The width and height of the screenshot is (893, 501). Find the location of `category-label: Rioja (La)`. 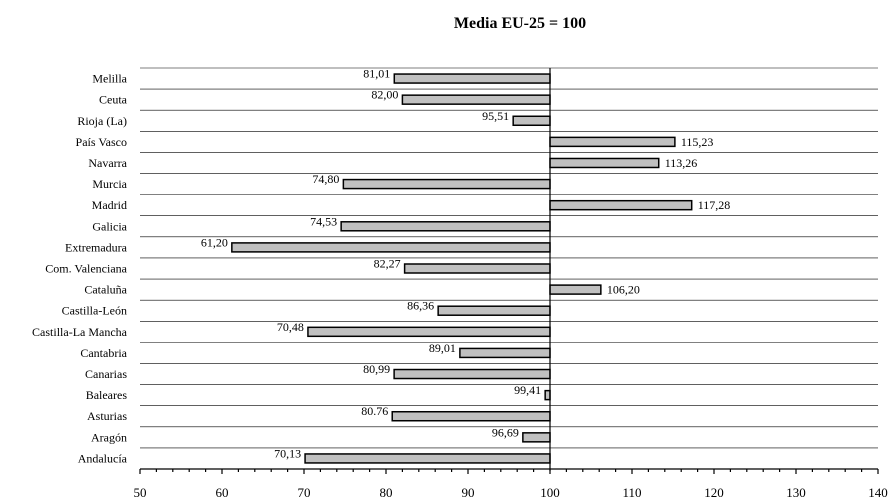

category-label: Rioja (La) is located at coordinates (102, 121).